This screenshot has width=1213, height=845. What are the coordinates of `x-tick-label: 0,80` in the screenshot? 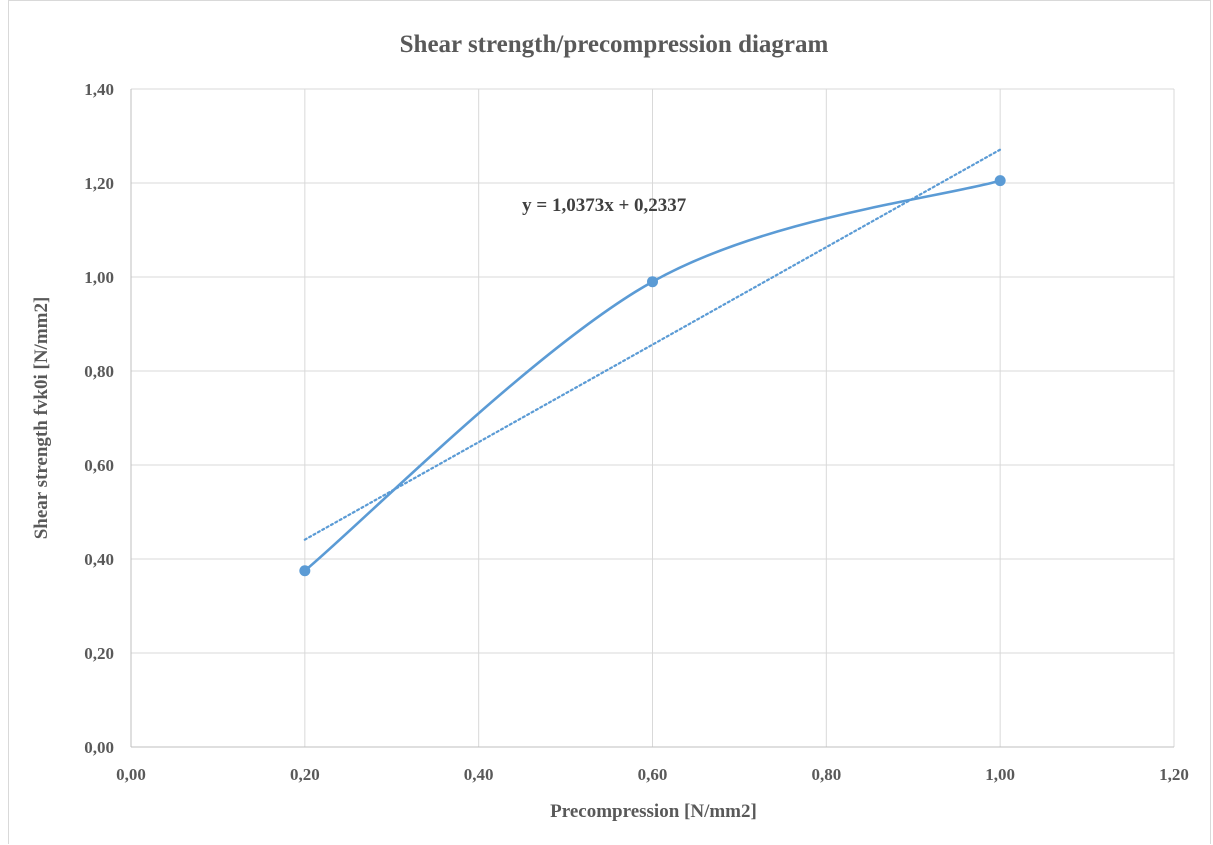 It's located at (826, 774).